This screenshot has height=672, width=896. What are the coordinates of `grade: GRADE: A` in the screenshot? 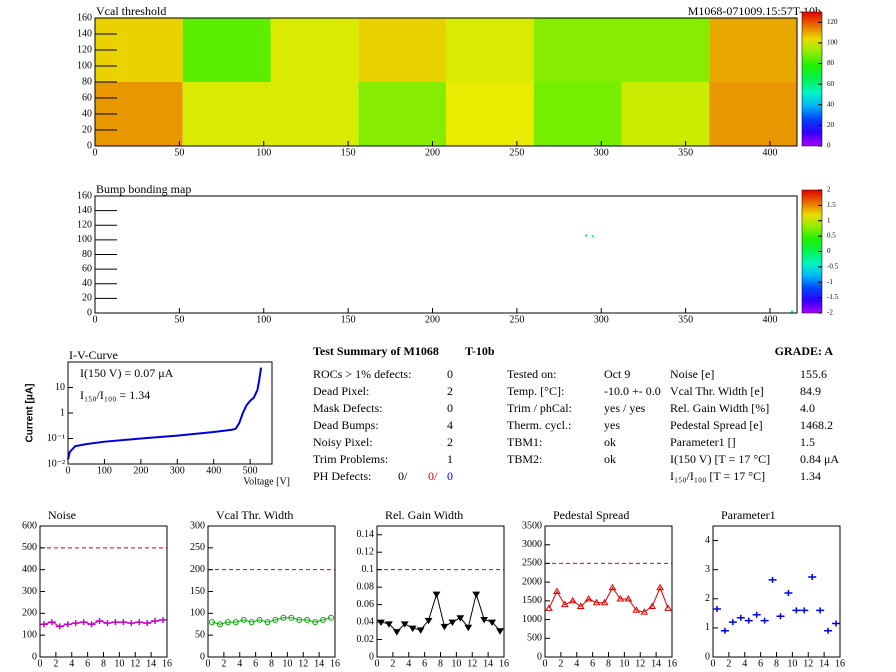 It's located at (804, 351).